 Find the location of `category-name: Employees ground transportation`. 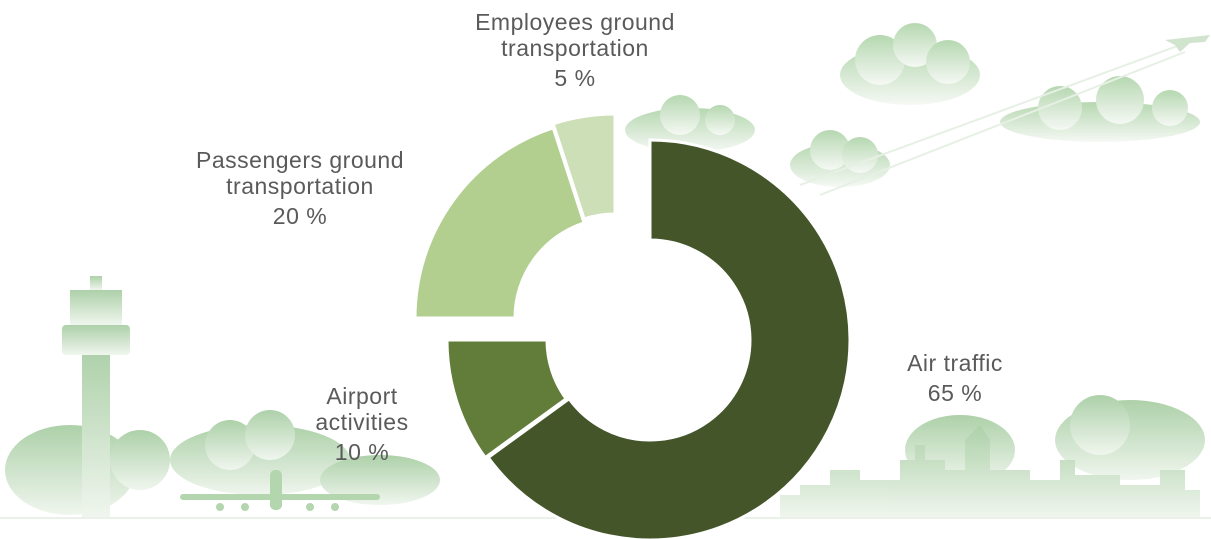

category-name: Employees ground transportation is located at coordinates (575, 35).